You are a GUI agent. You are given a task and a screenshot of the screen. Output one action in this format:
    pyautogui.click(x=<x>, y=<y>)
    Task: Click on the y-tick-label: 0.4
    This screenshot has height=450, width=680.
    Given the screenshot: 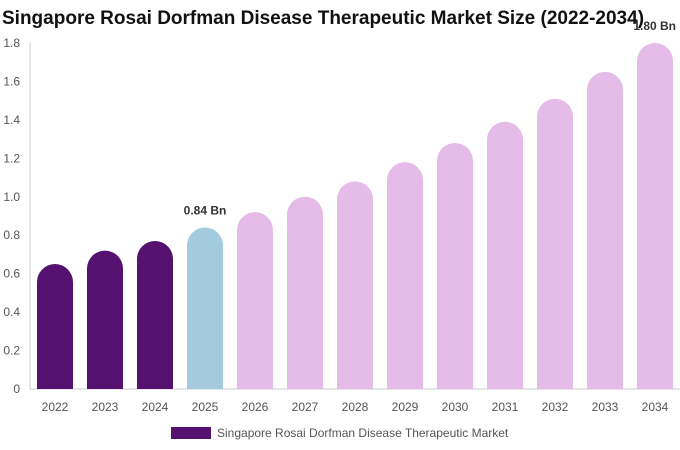 What is the action you would take?
    pyautogui.click(x=11, y=312)
    